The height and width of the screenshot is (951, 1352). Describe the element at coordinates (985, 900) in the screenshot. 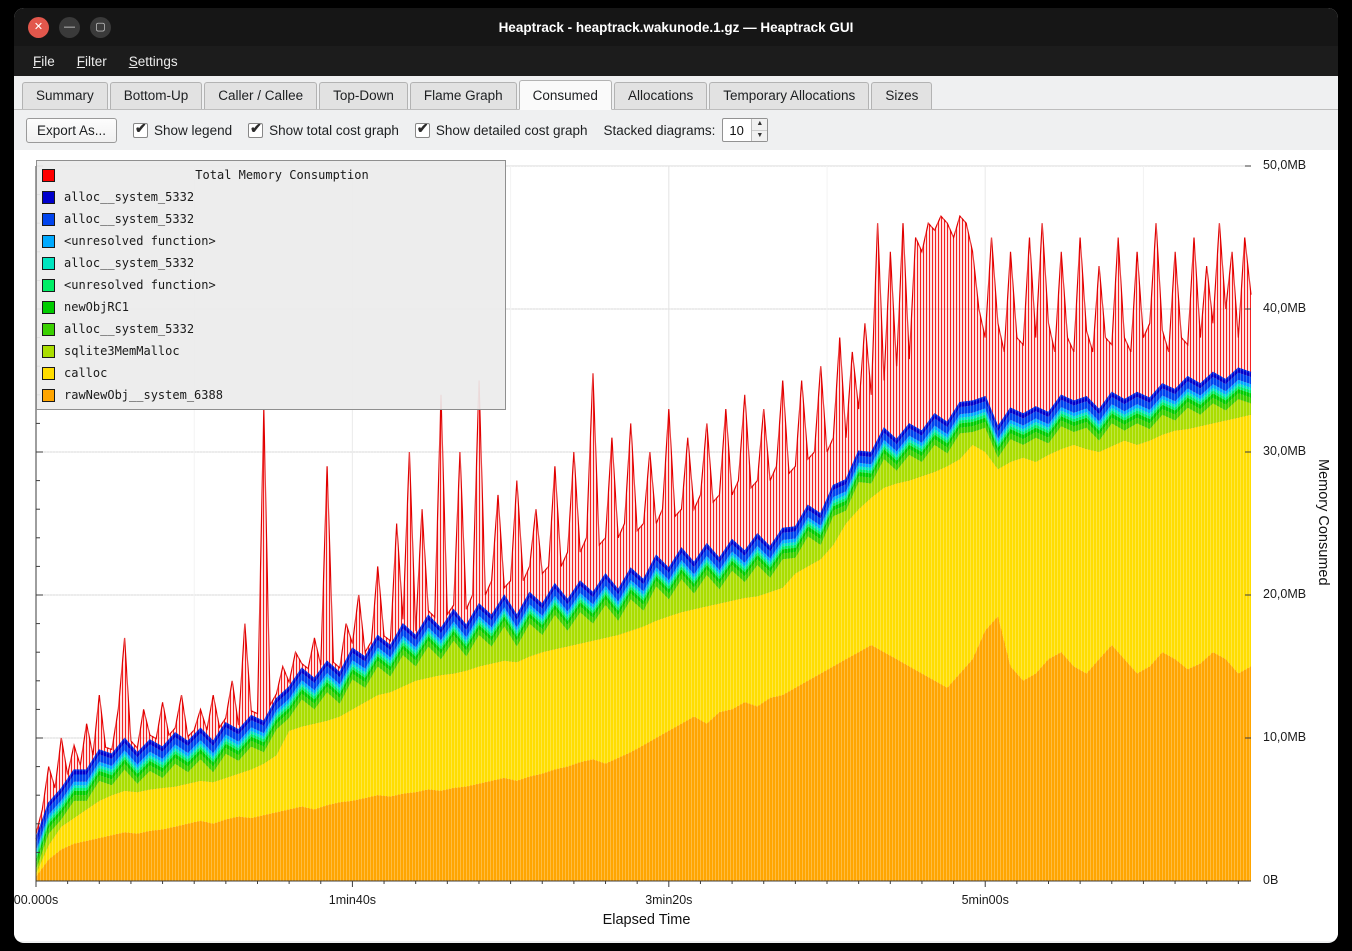

I see `x-tick-label: 5min00s` at that location.